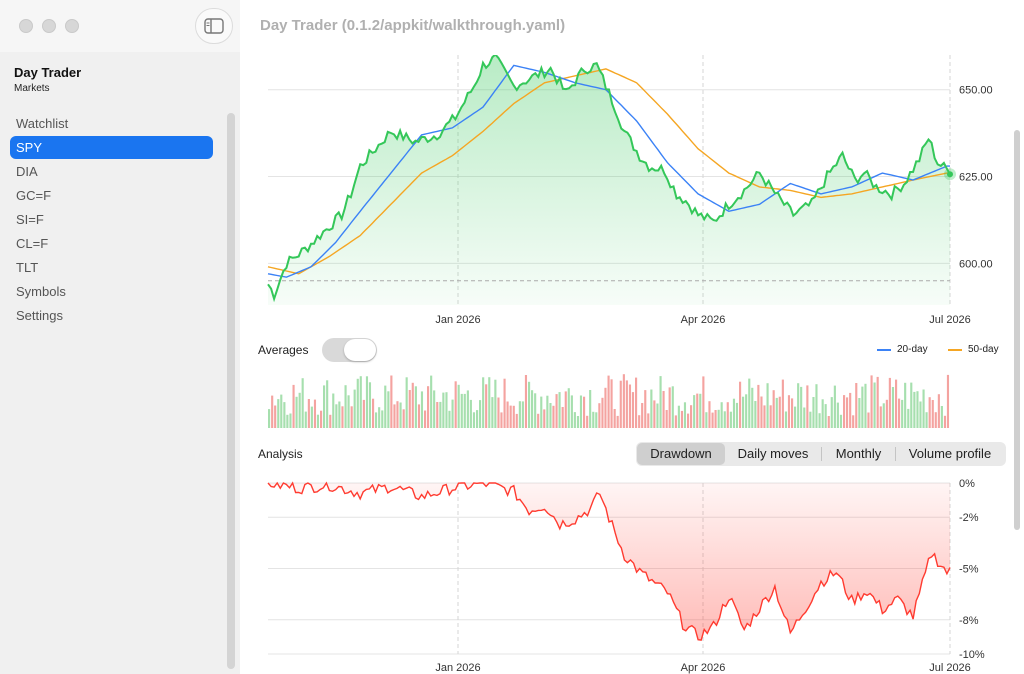 This screenshot has width=1024, height=674. What do you see at coordinates (72, 26) in the screenshot?
I see `zoom-window-button` at bounding box center [72, 26].